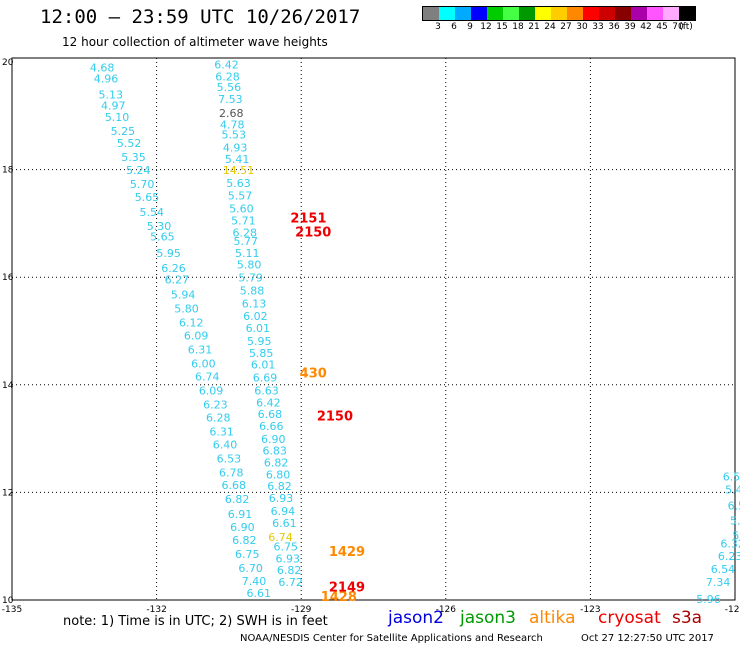  Describe the element at coordinates (730, 543) in the screenshot. I see `wave-height-label: 6.32` at that location.